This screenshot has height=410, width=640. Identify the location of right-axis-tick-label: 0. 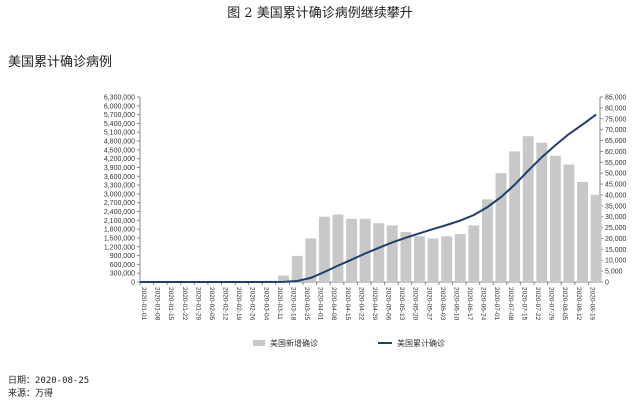
(607, 283).